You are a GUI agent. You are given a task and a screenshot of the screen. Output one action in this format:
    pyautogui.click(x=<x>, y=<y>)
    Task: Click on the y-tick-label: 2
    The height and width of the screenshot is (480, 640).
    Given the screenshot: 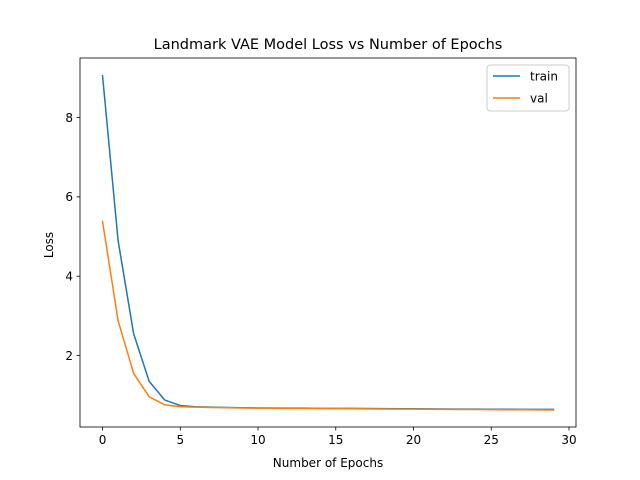 What is the action you would take?
    pyautogui.click(x=69, y=356)
    